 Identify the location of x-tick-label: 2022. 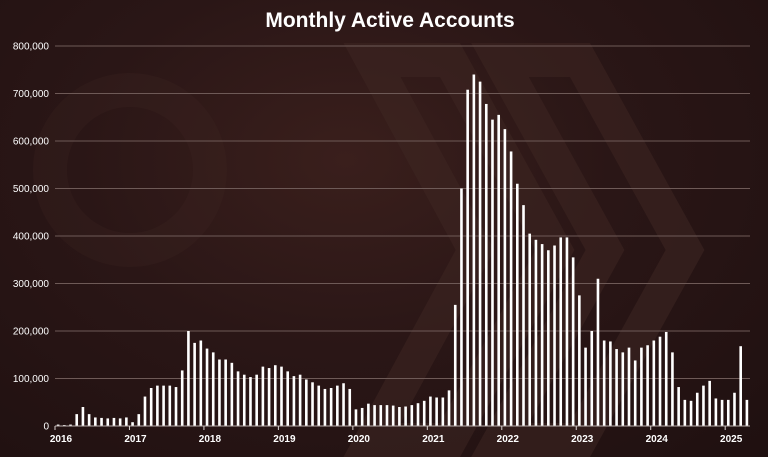
(508, 439).